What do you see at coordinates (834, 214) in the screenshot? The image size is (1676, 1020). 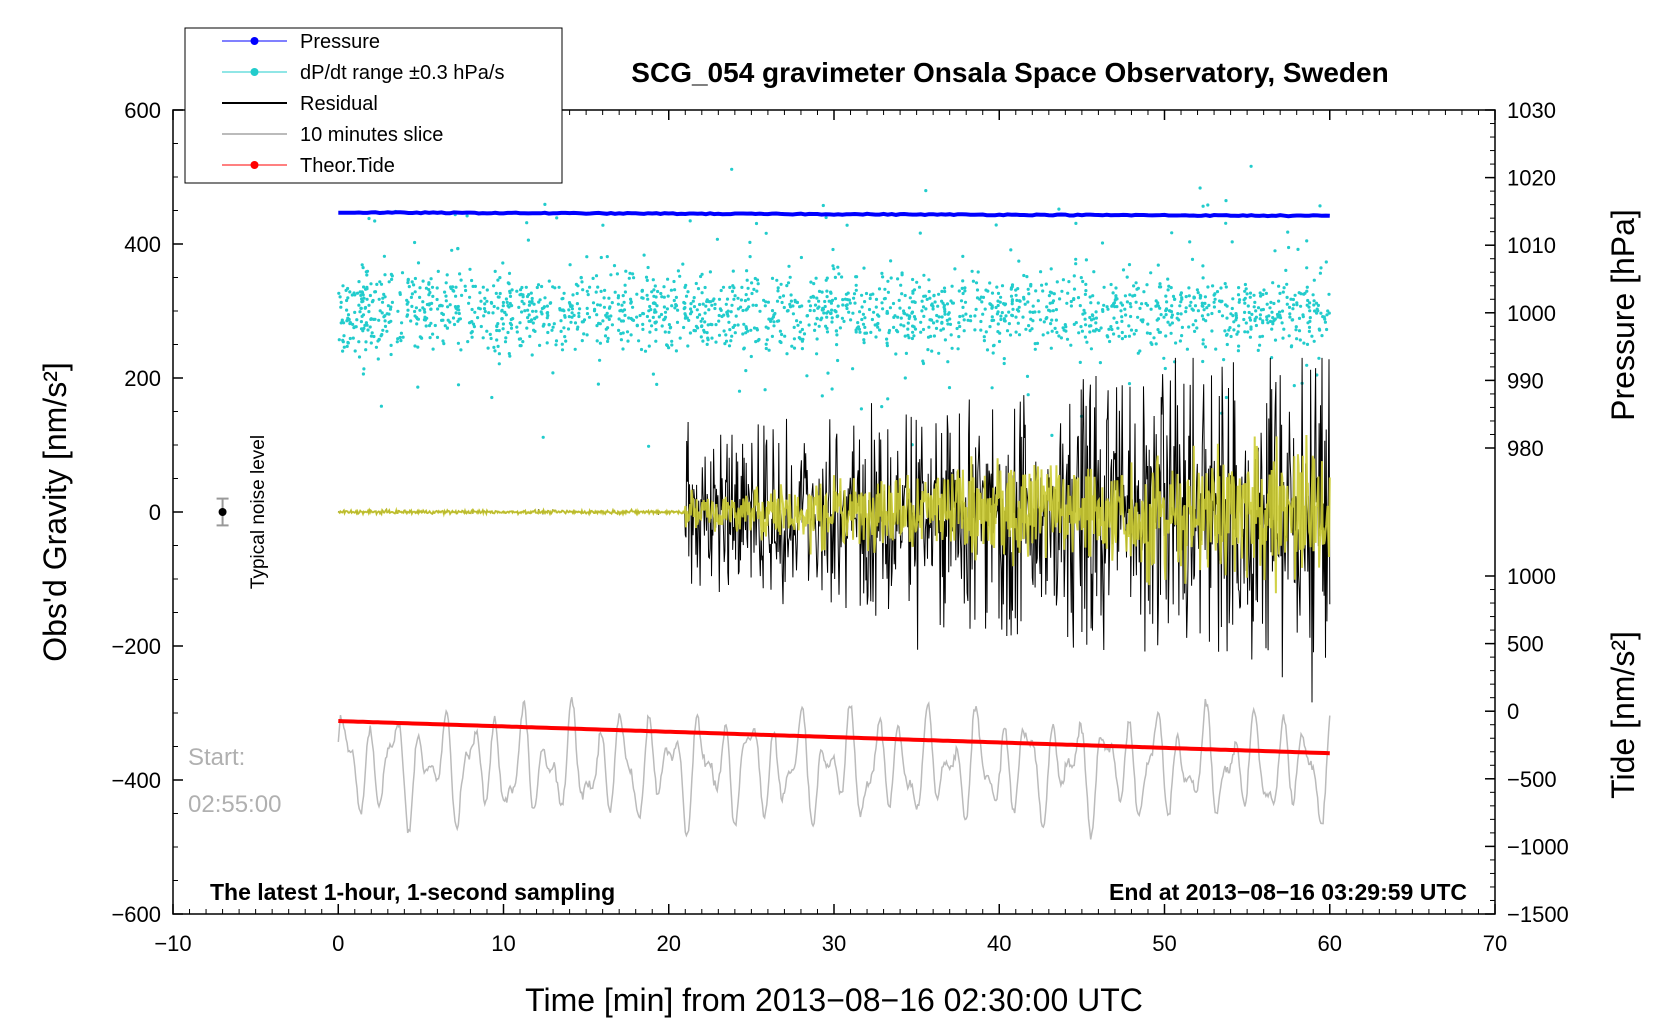 I see `pressure-line` at bounding box center [834, 214].